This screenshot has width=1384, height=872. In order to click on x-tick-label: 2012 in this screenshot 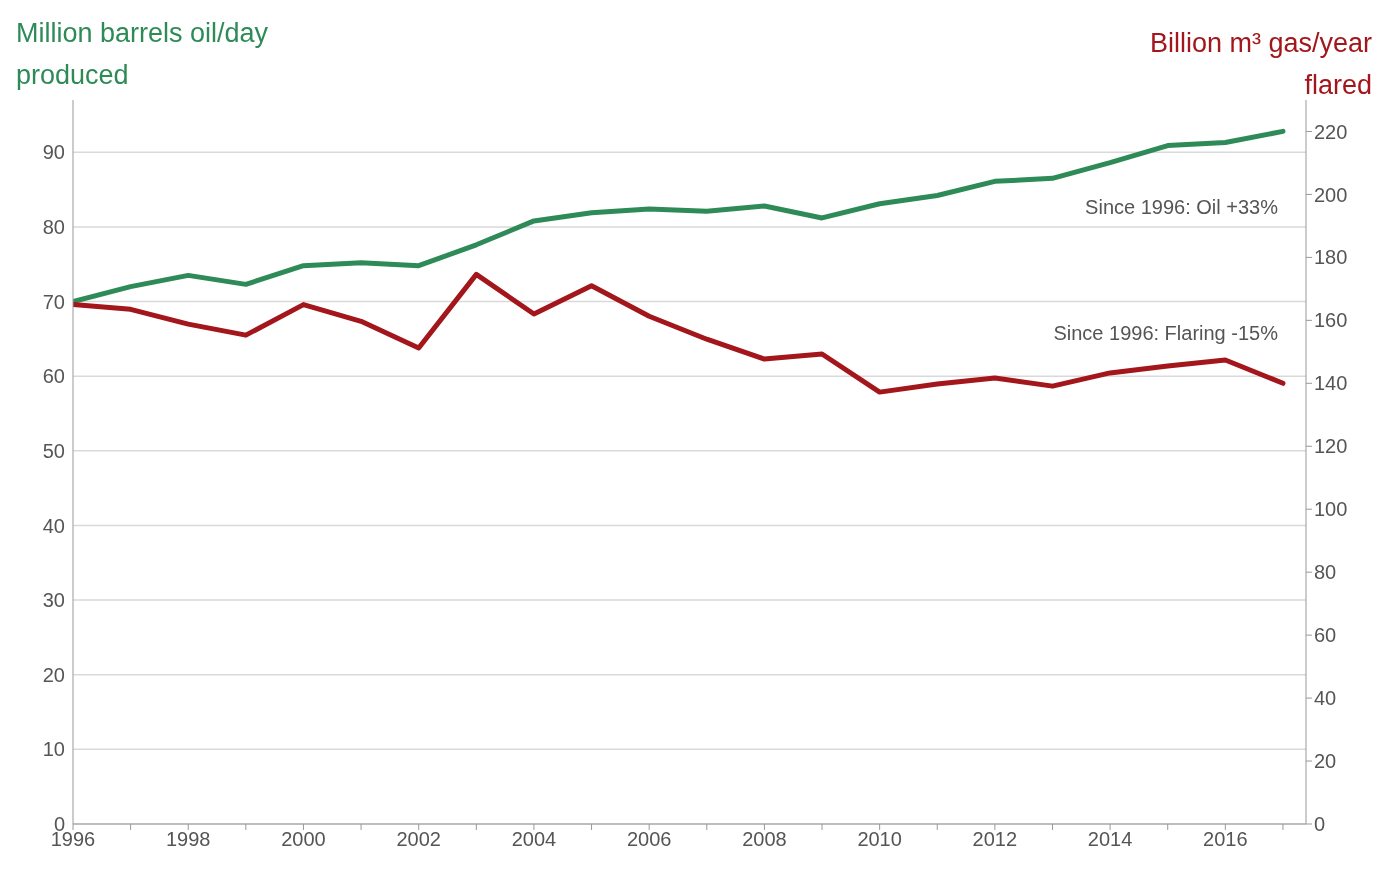, I will do `click(995, 839)`.